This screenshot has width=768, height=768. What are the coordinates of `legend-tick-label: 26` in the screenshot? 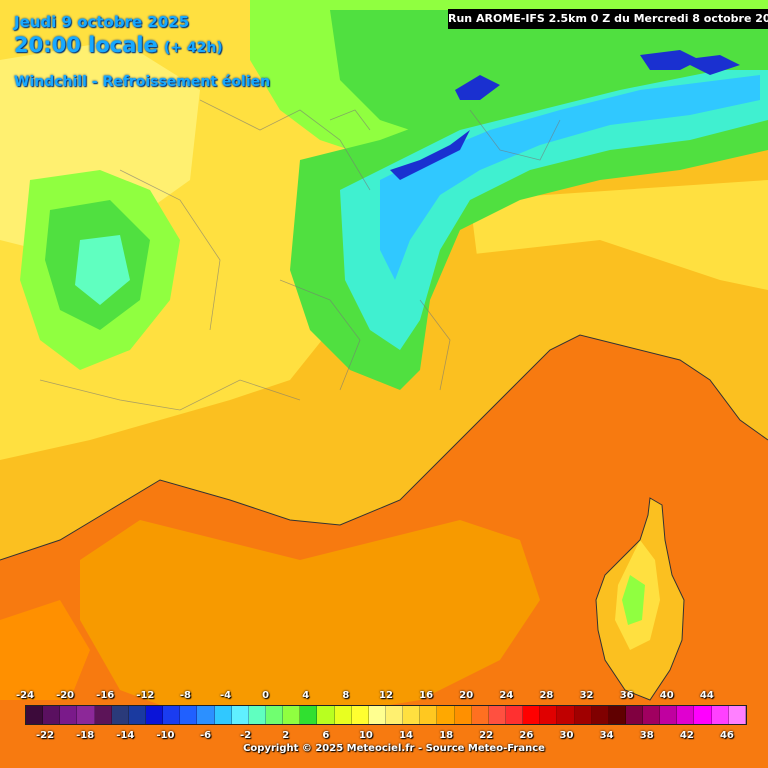 It's located at (526, 735).